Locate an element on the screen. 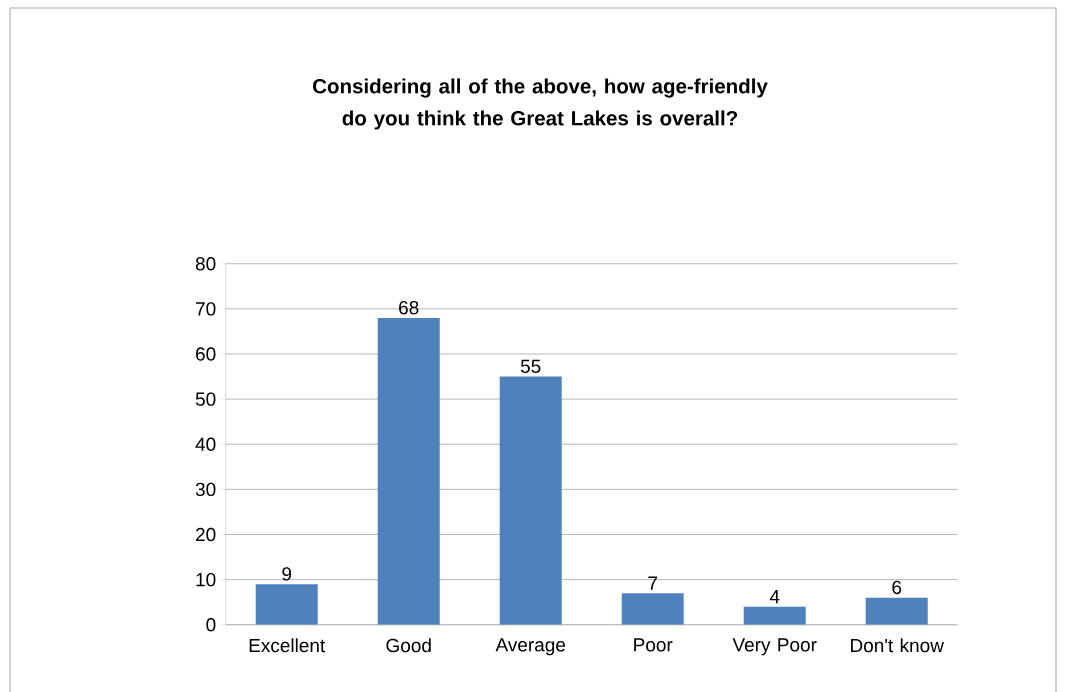 The width and height of the screenshot is (1066, 692). data-label: 7 is located at coordinates (653, 583).